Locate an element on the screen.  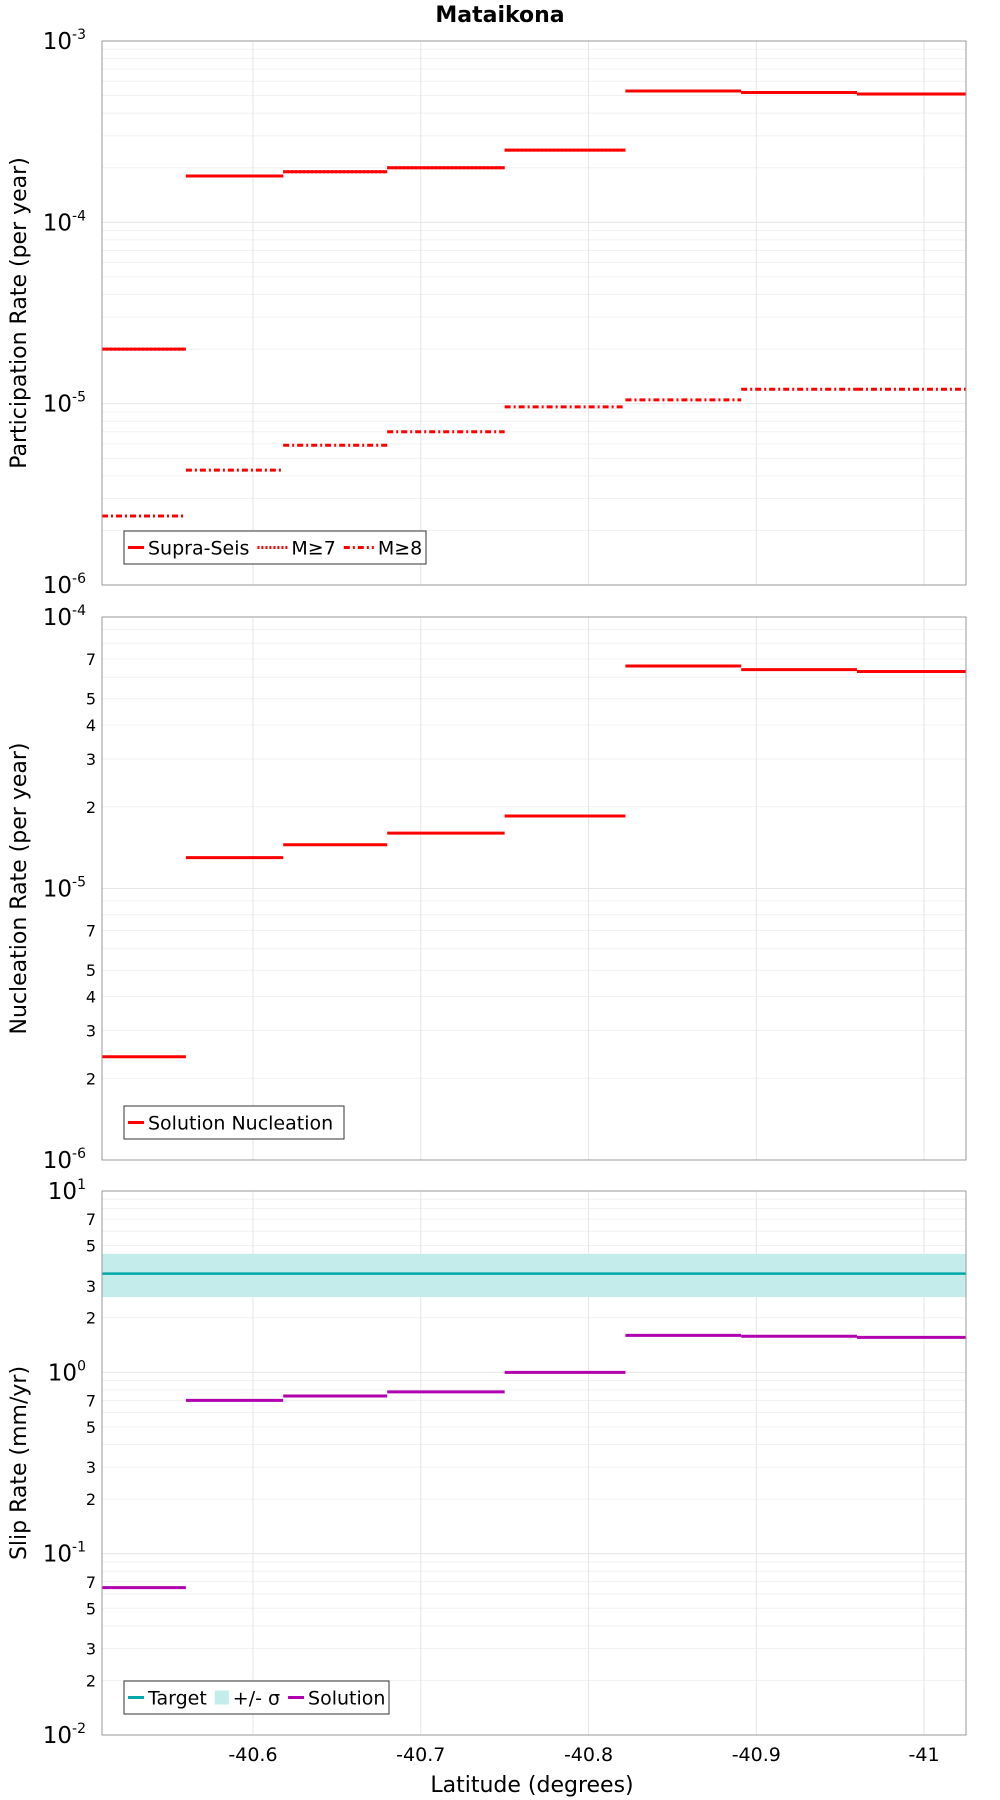
legend-label: M≥8 is located at coordinates (400, 549).